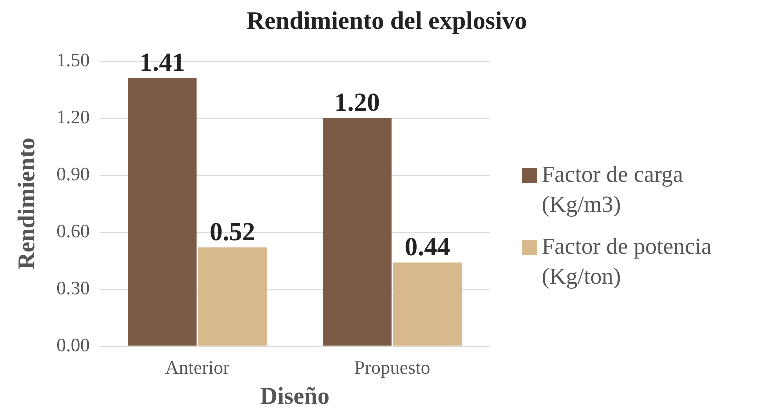  I want to click on x-tick-label: Propuesto, so click(392, 368).